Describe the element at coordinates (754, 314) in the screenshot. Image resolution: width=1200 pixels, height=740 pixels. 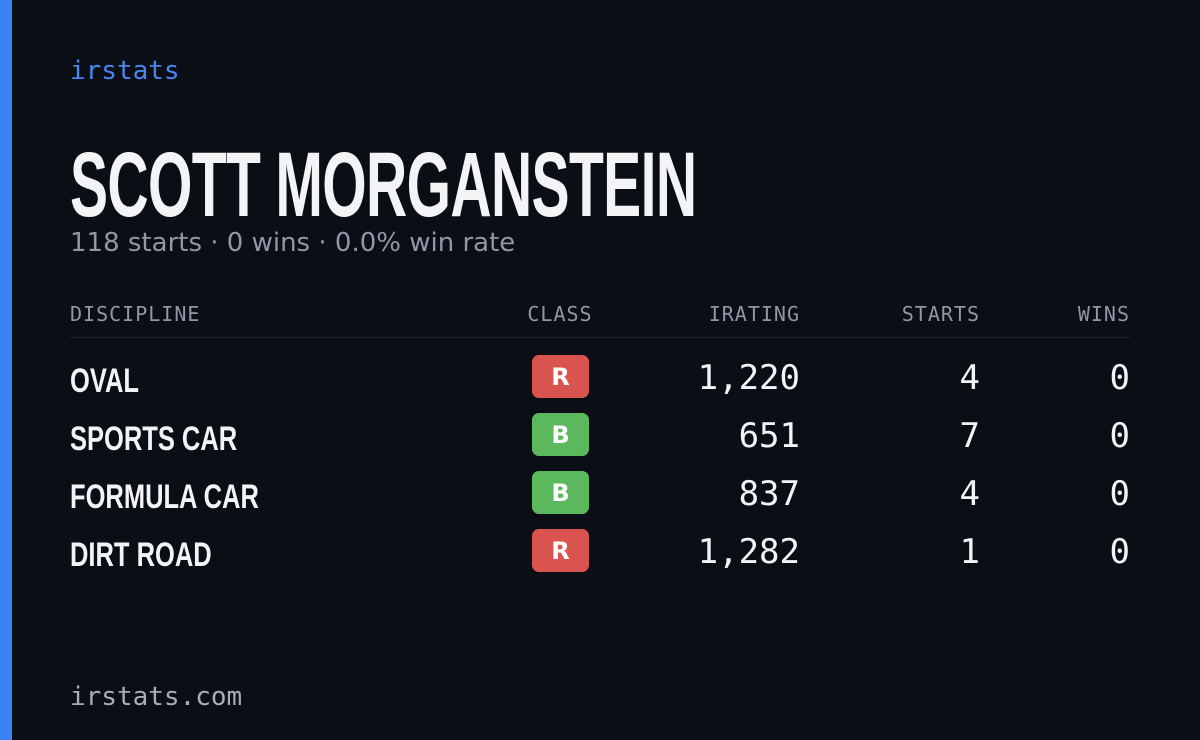
I see `header-irating: IRATING` at that location.